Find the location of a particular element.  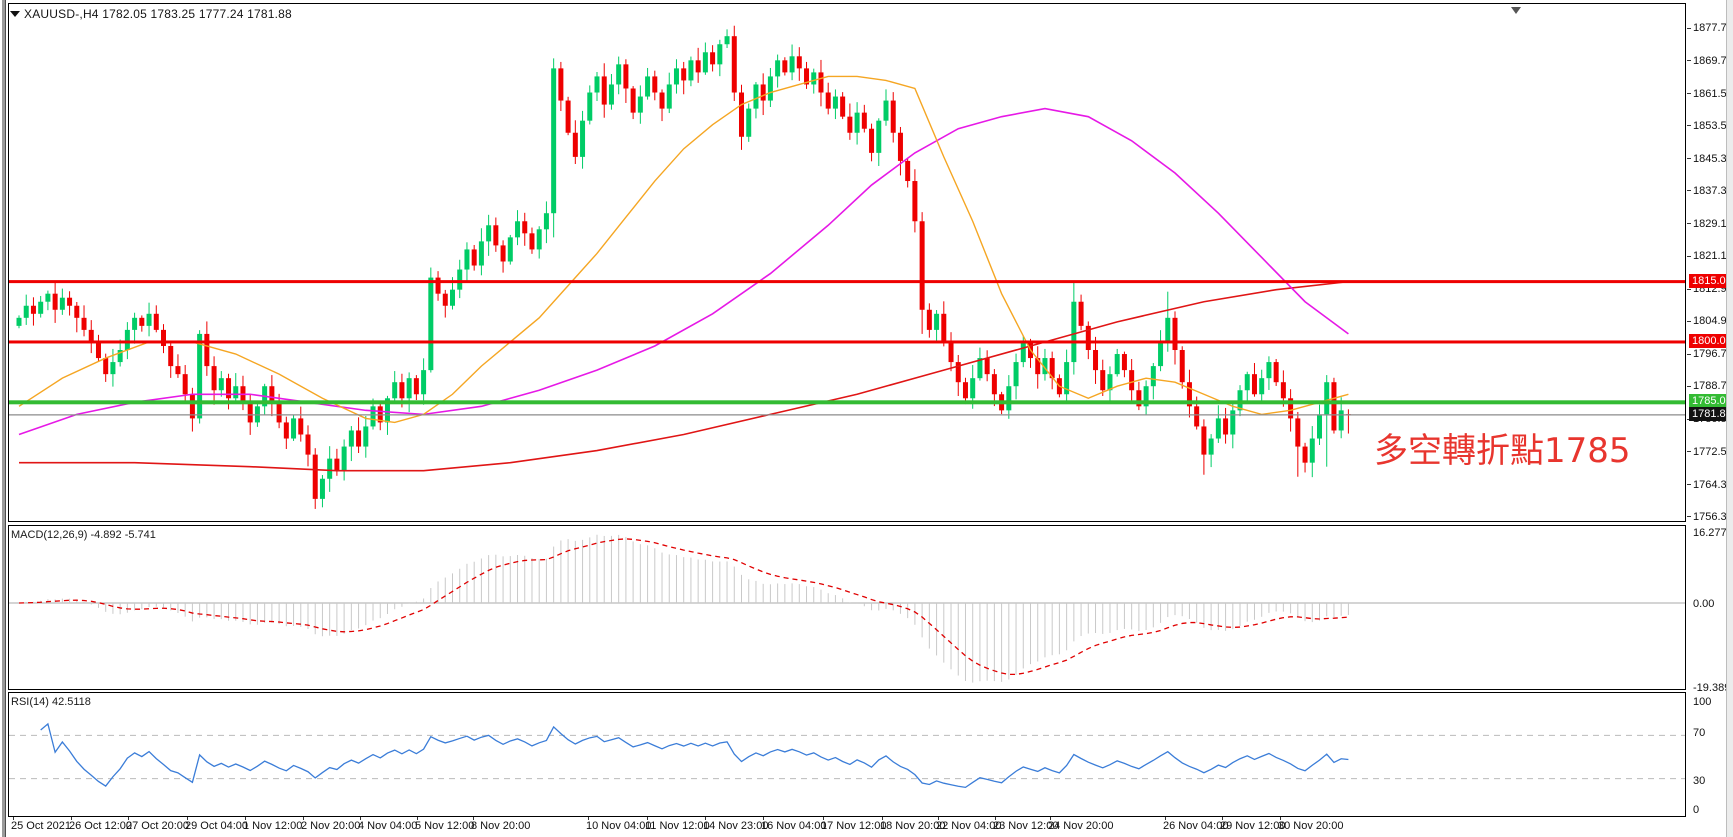

chart-dropdown-icon is located at coordinates (15, 14).